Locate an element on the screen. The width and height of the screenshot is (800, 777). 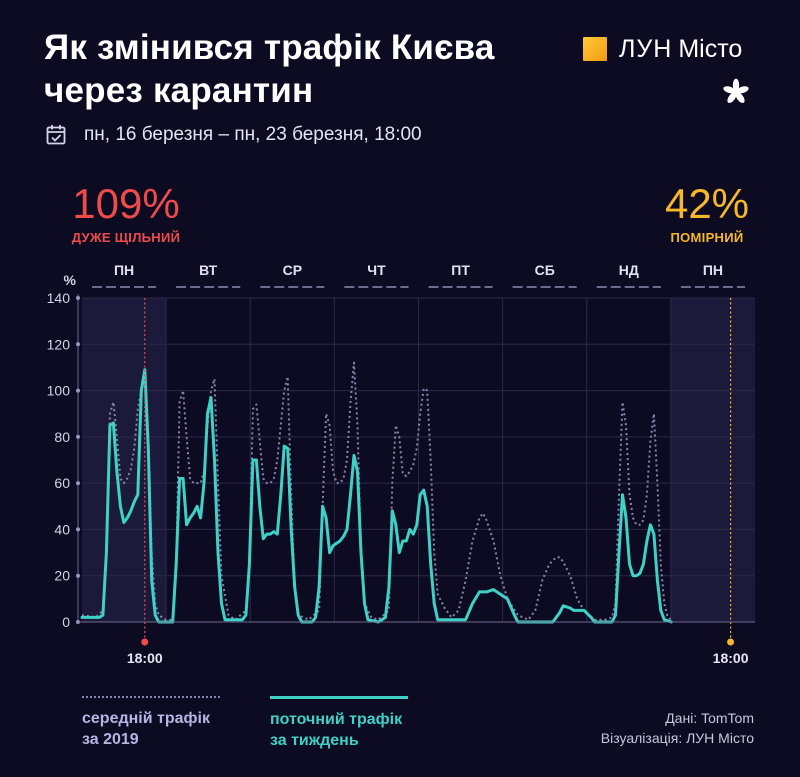
day-label-2: СР is located at coordinates (292, 270).